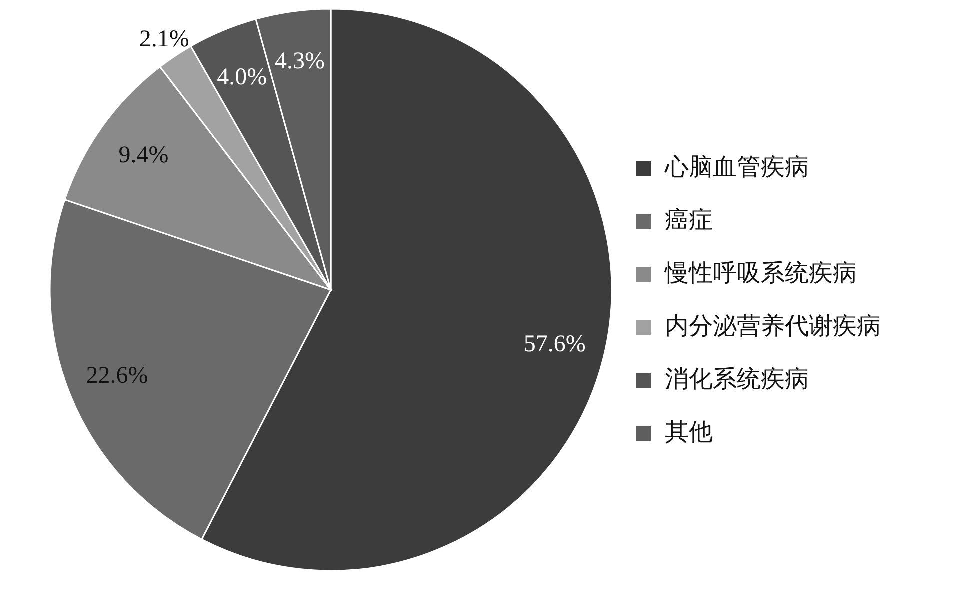  Describe the element at coordinates (143, 155) in the screenshot. I see `data-label: 9.4%` at that location.